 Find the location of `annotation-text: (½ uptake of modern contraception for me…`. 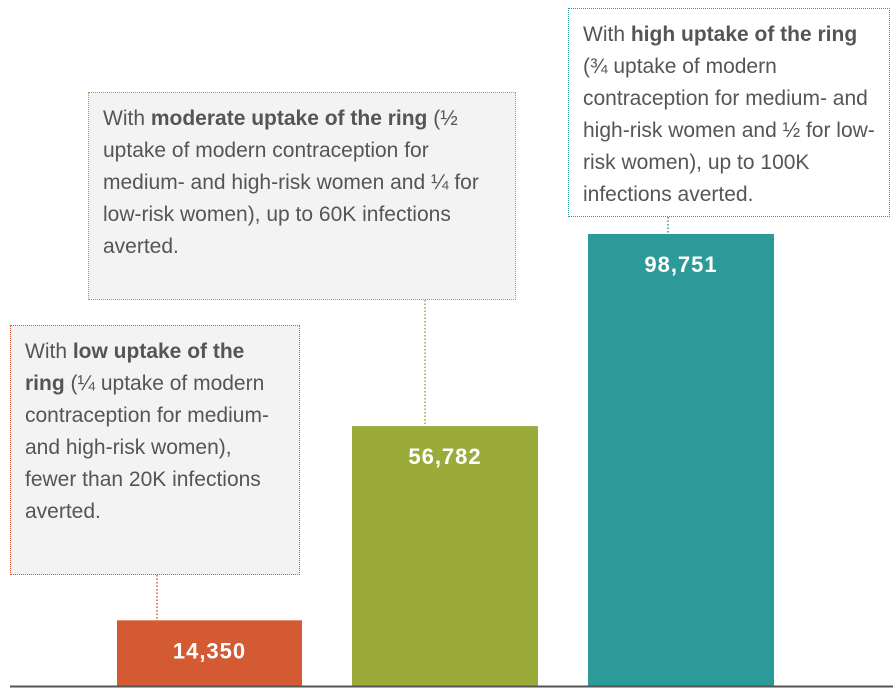

annotation-text: (½ uptake of modern contraception for me… is located at coordinates (291, 182).